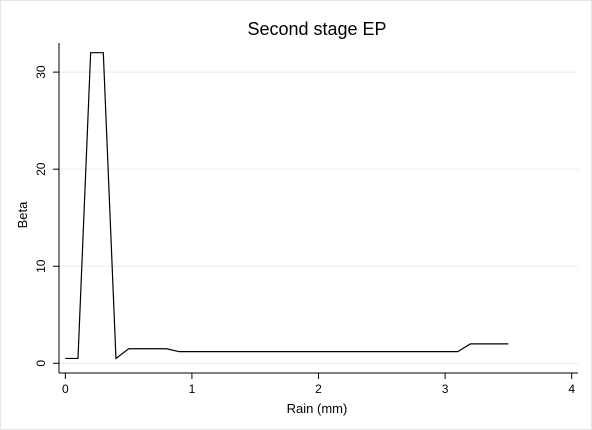 The image size is (592, 430). I want to click on x-tick-label: 2, so click(318, 389).